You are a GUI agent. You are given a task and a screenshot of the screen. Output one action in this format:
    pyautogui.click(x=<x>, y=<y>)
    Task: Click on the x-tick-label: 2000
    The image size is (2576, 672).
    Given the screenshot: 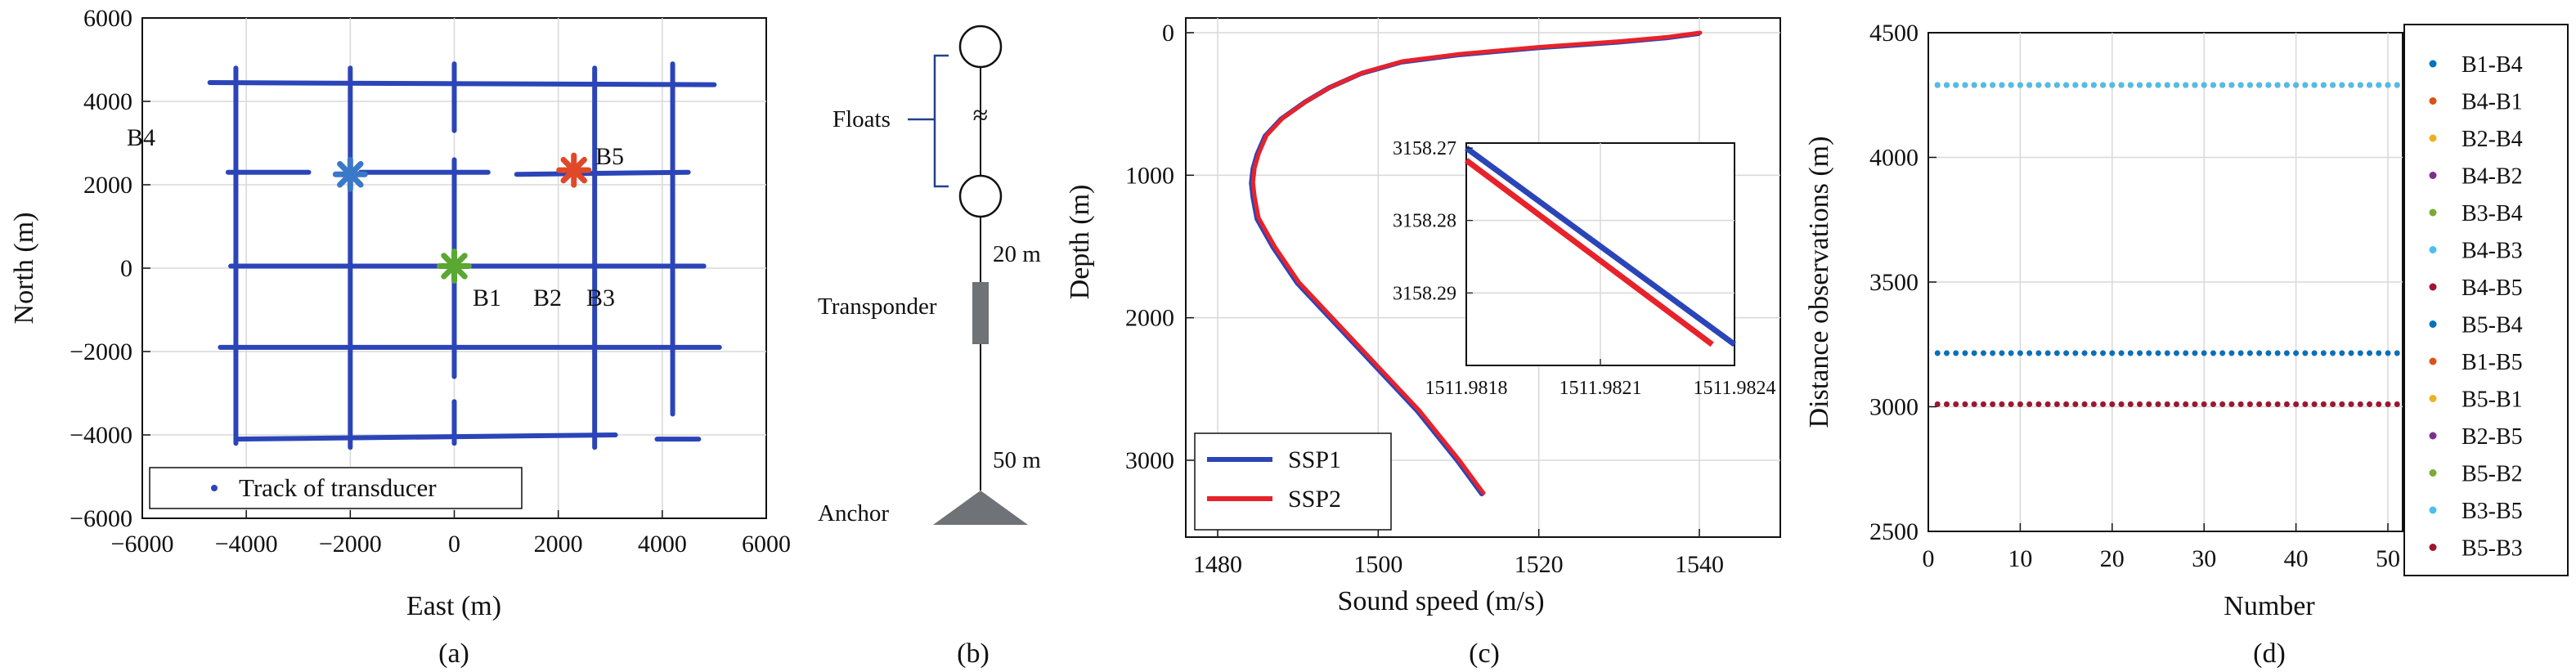 What is the action you would take?
    pyautogui.click(x=558, y=545)
    